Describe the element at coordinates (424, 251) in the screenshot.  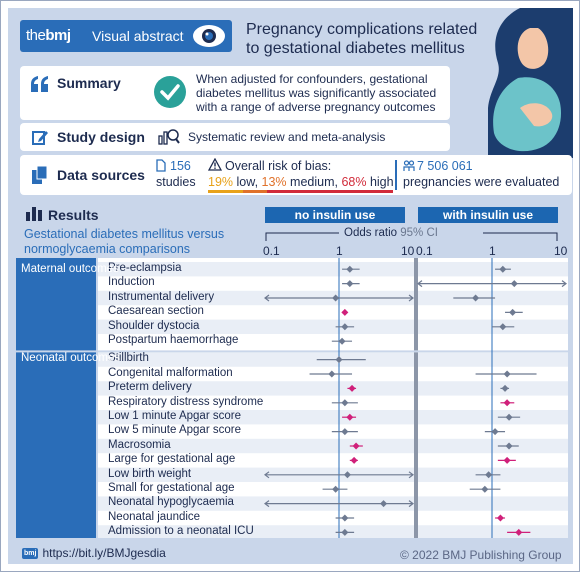
I see `tick-label: 0.1` at that location.